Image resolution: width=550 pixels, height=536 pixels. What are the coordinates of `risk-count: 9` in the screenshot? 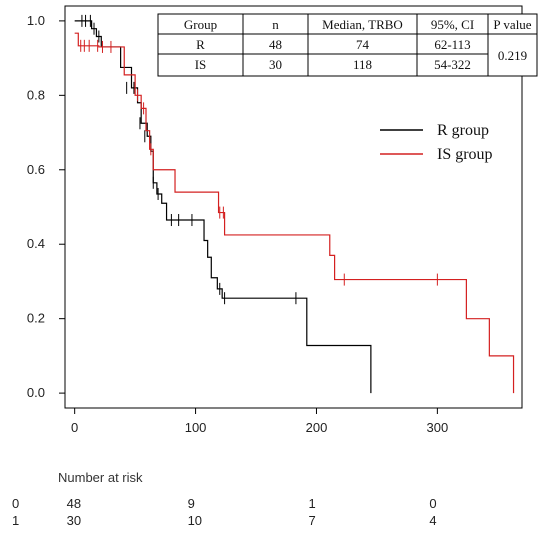 It's located at (191, 503).